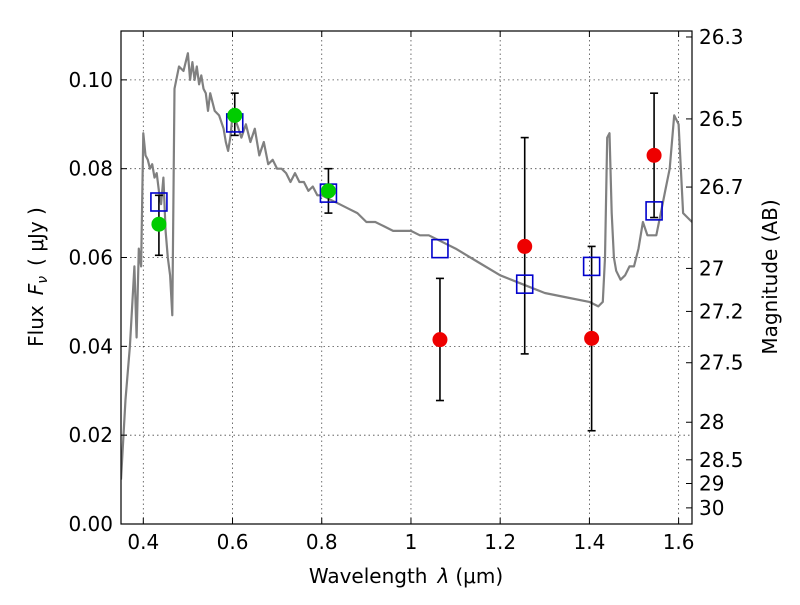 The image size is (800, 605). Describe the element at coordinates (770, 276) in the screenshot. I see `y2-axis-title: Magnitude (AB)` at that location.